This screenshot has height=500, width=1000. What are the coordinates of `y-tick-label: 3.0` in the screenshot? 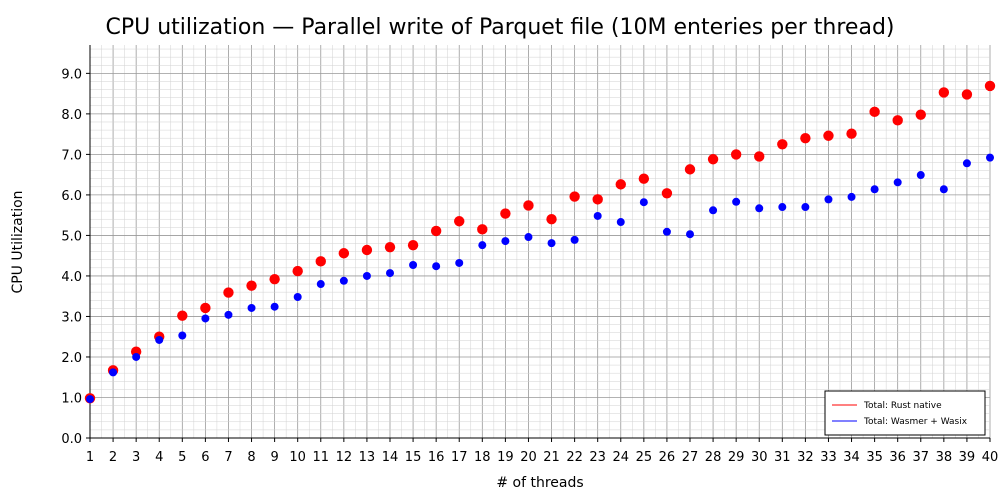 It's located at (71, 317).